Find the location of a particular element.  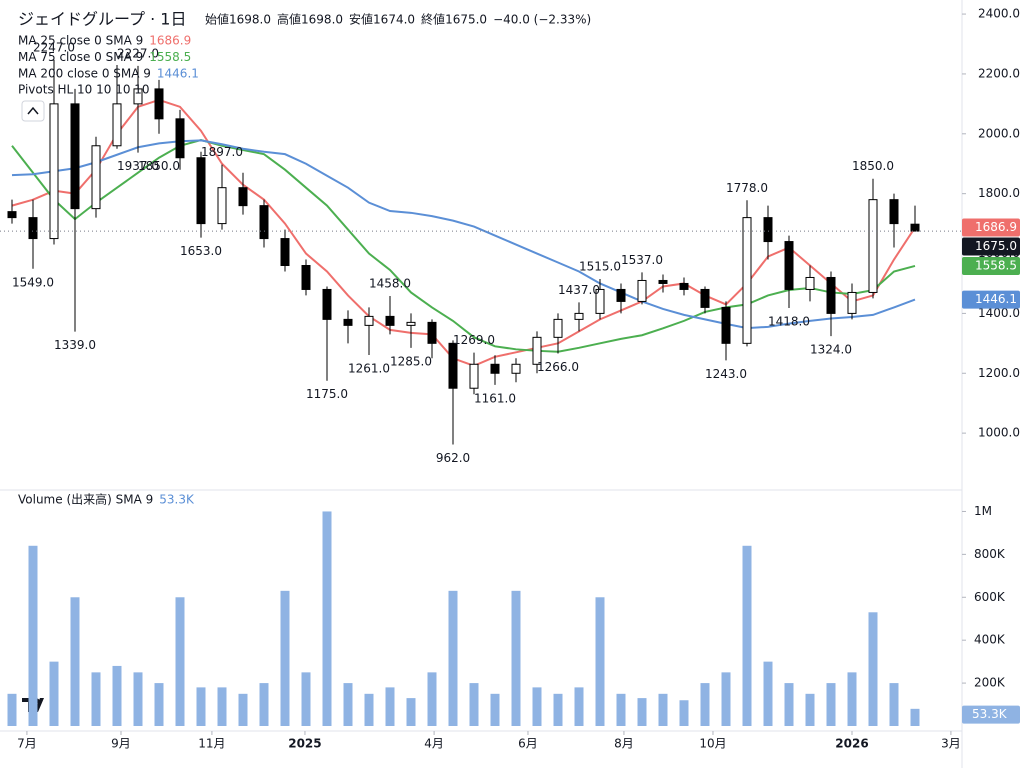

quote-name: 高値 is located at coordinates (289, 19).